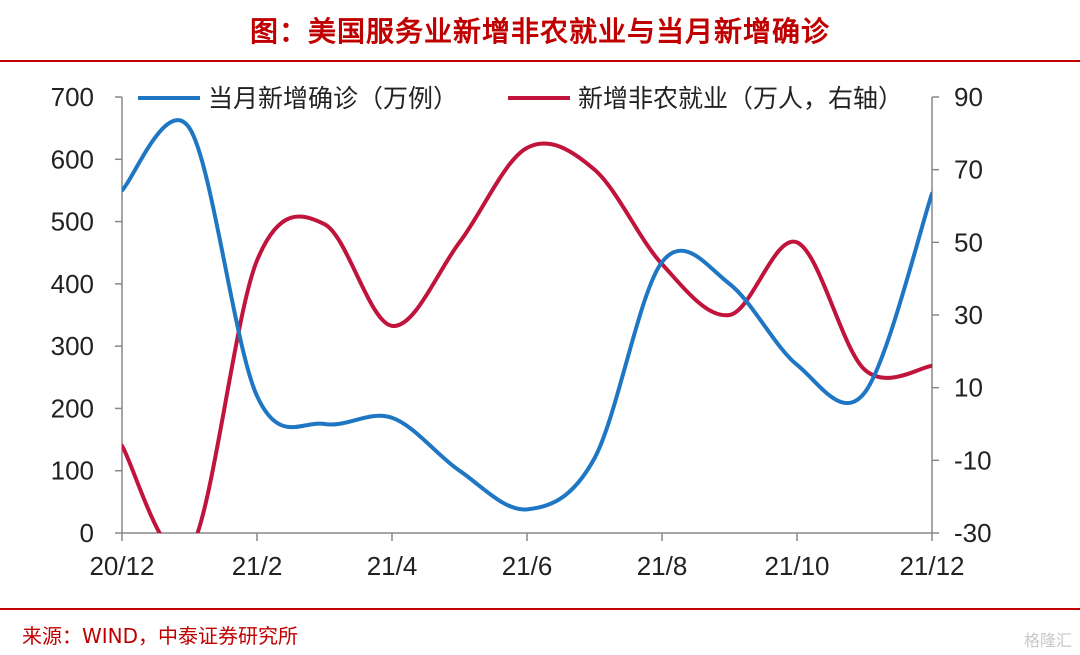  Describe the element at coordinates (973, 533) in the screenshot. I see `right-tick-label: -30` at that location.